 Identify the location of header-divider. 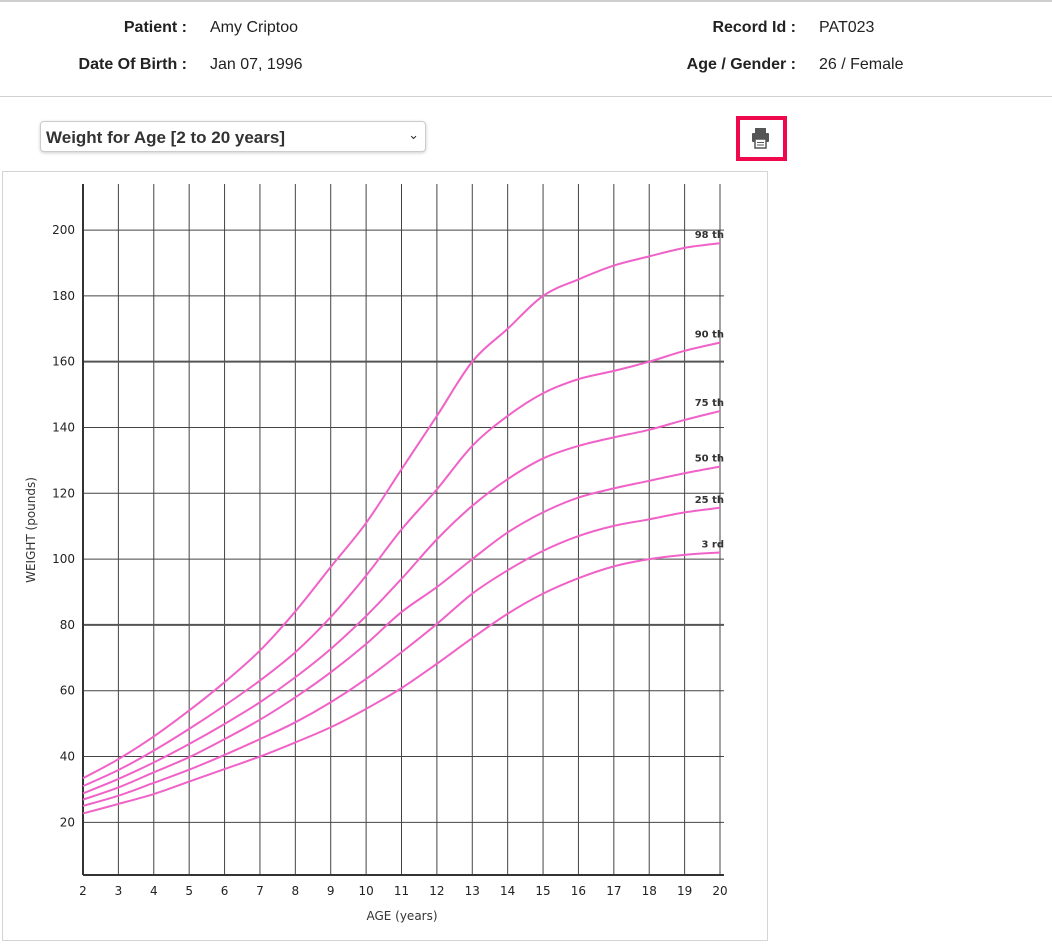
(526, 96).